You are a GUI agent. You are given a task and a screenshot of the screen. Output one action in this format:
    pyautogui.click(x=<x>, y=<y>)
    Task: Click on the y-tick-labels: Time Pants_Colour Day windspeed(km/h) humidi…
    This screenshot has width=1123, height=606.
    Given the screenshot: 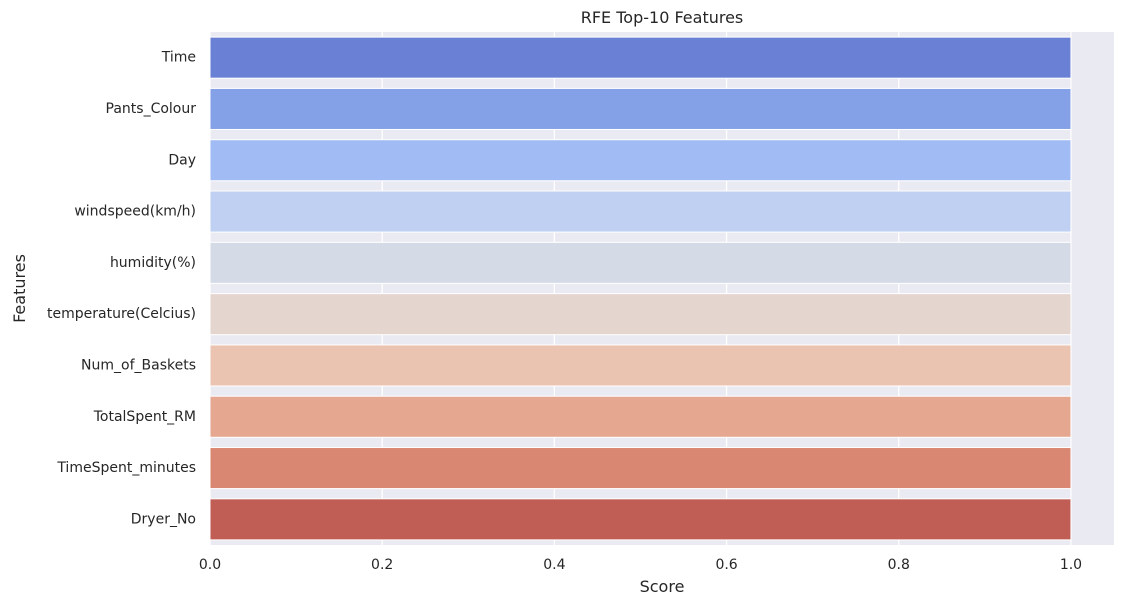 What is the action you would take?
    pyautogui.click(x=121, y=289)
    